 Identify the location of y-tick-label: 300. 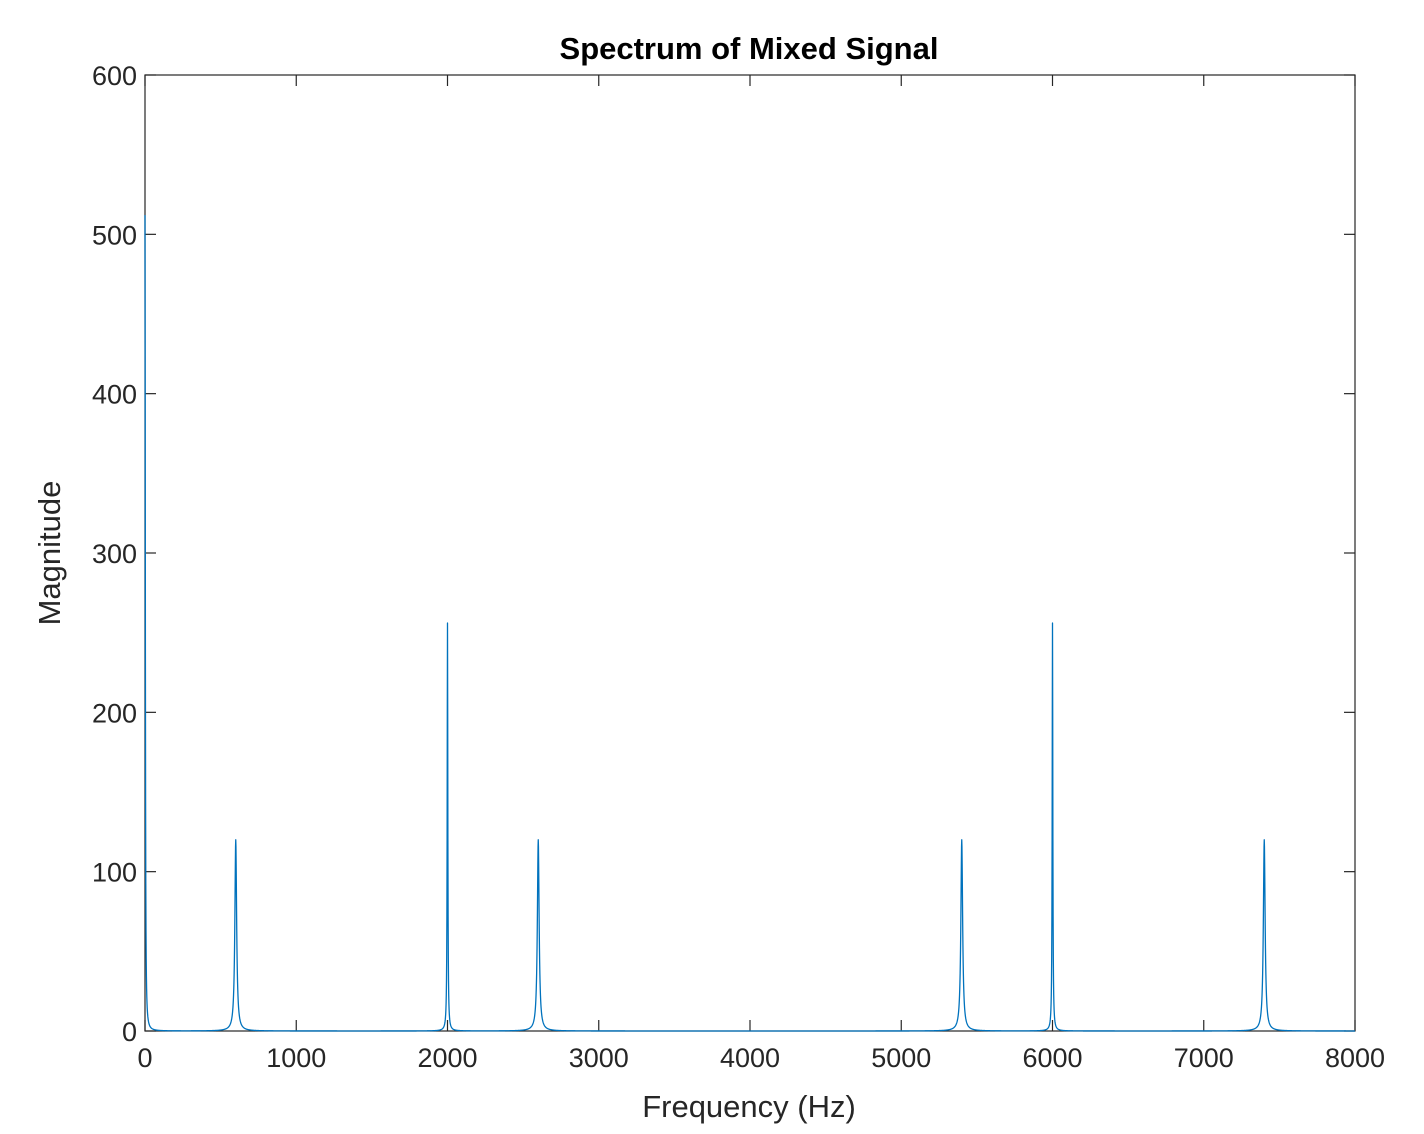
(114, 554).